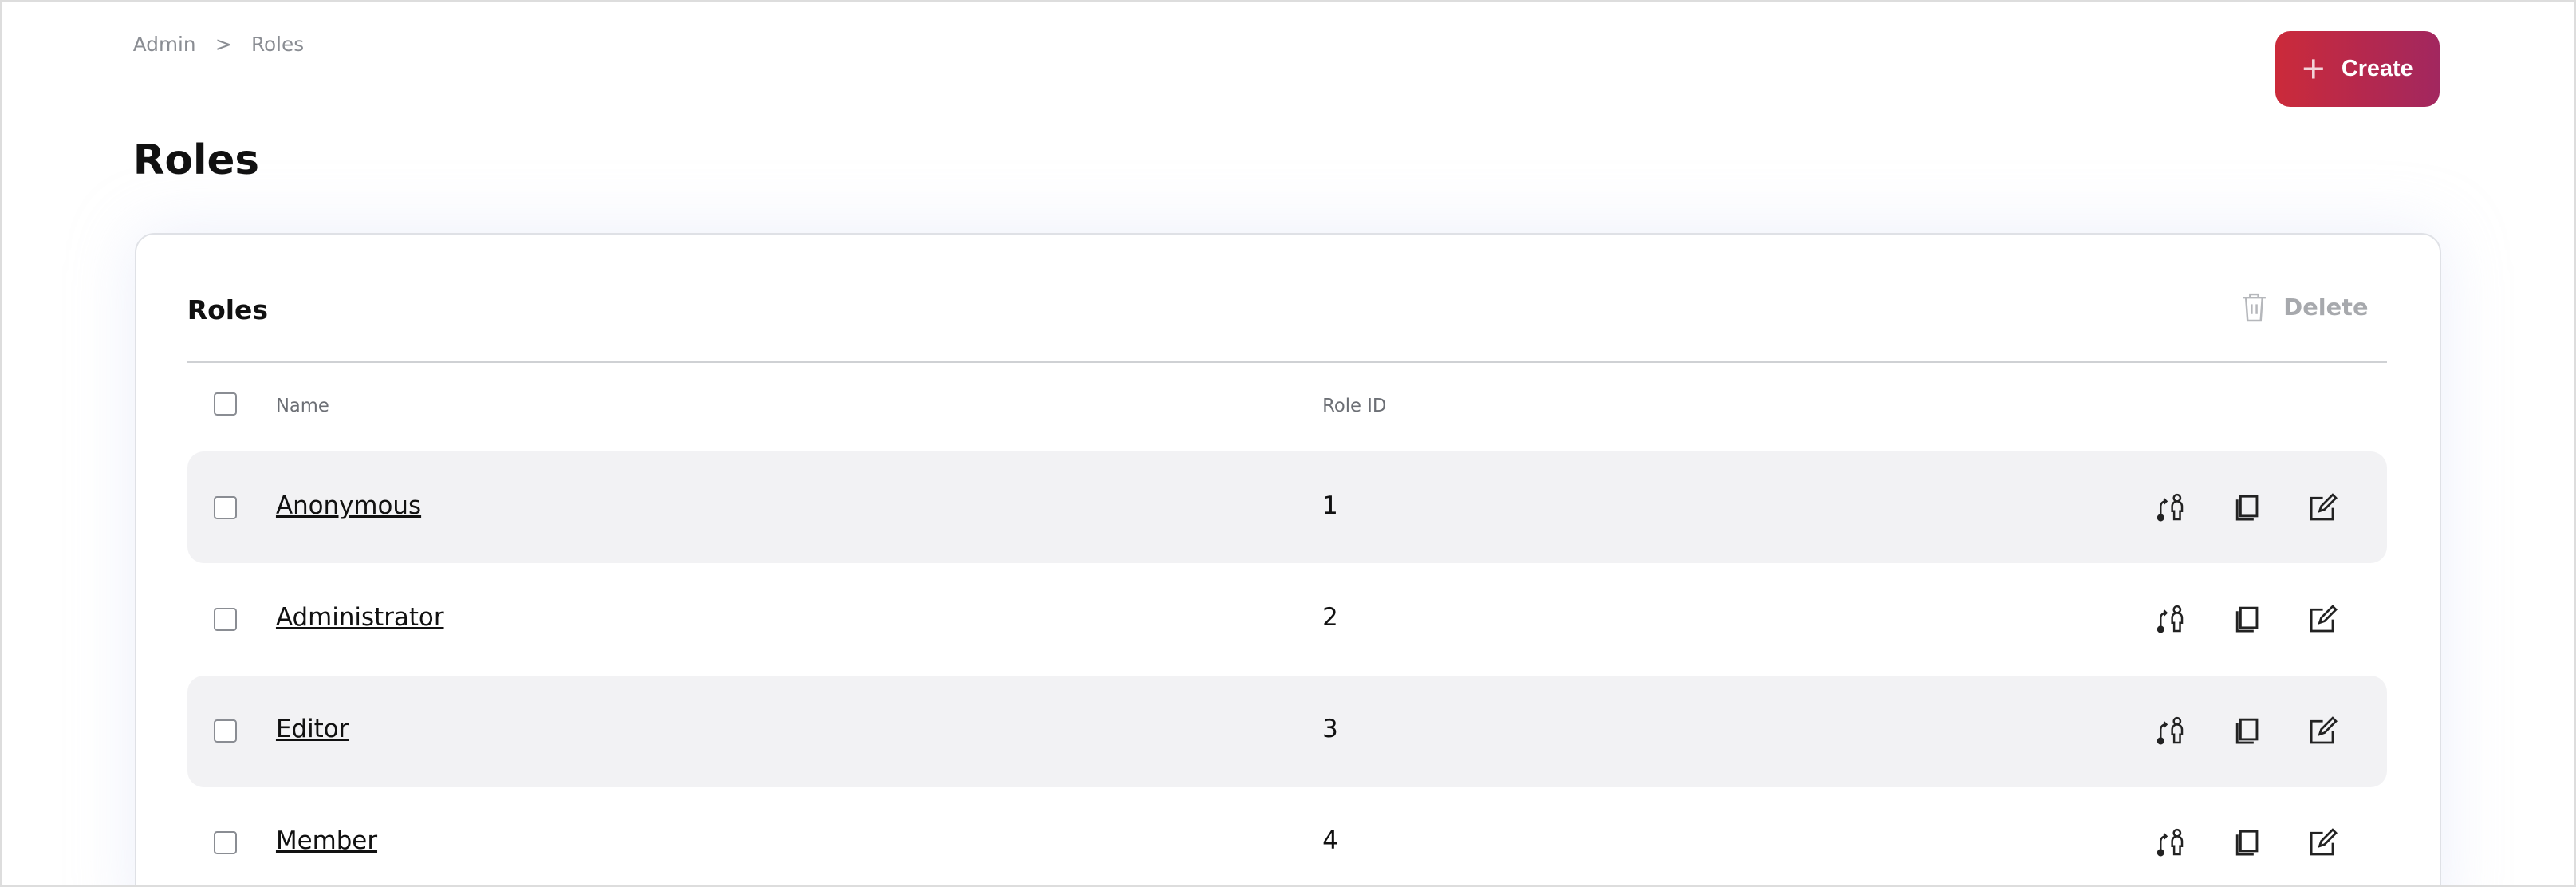 This screenshot has height=887, width=2576. Describe the element at coordinates (196, 160) in the screenshot. I see `page-title: Roles` at that location.